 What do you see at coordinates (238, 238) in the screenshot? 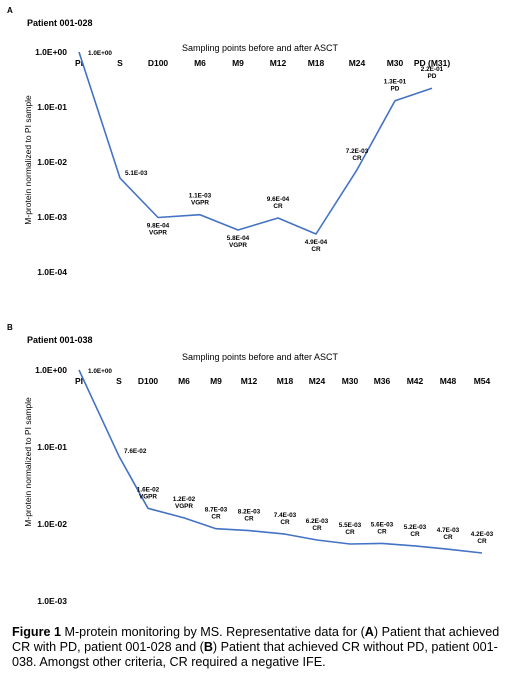
I see `data-label: 5.8E-04` at bounding box center [238, 238].